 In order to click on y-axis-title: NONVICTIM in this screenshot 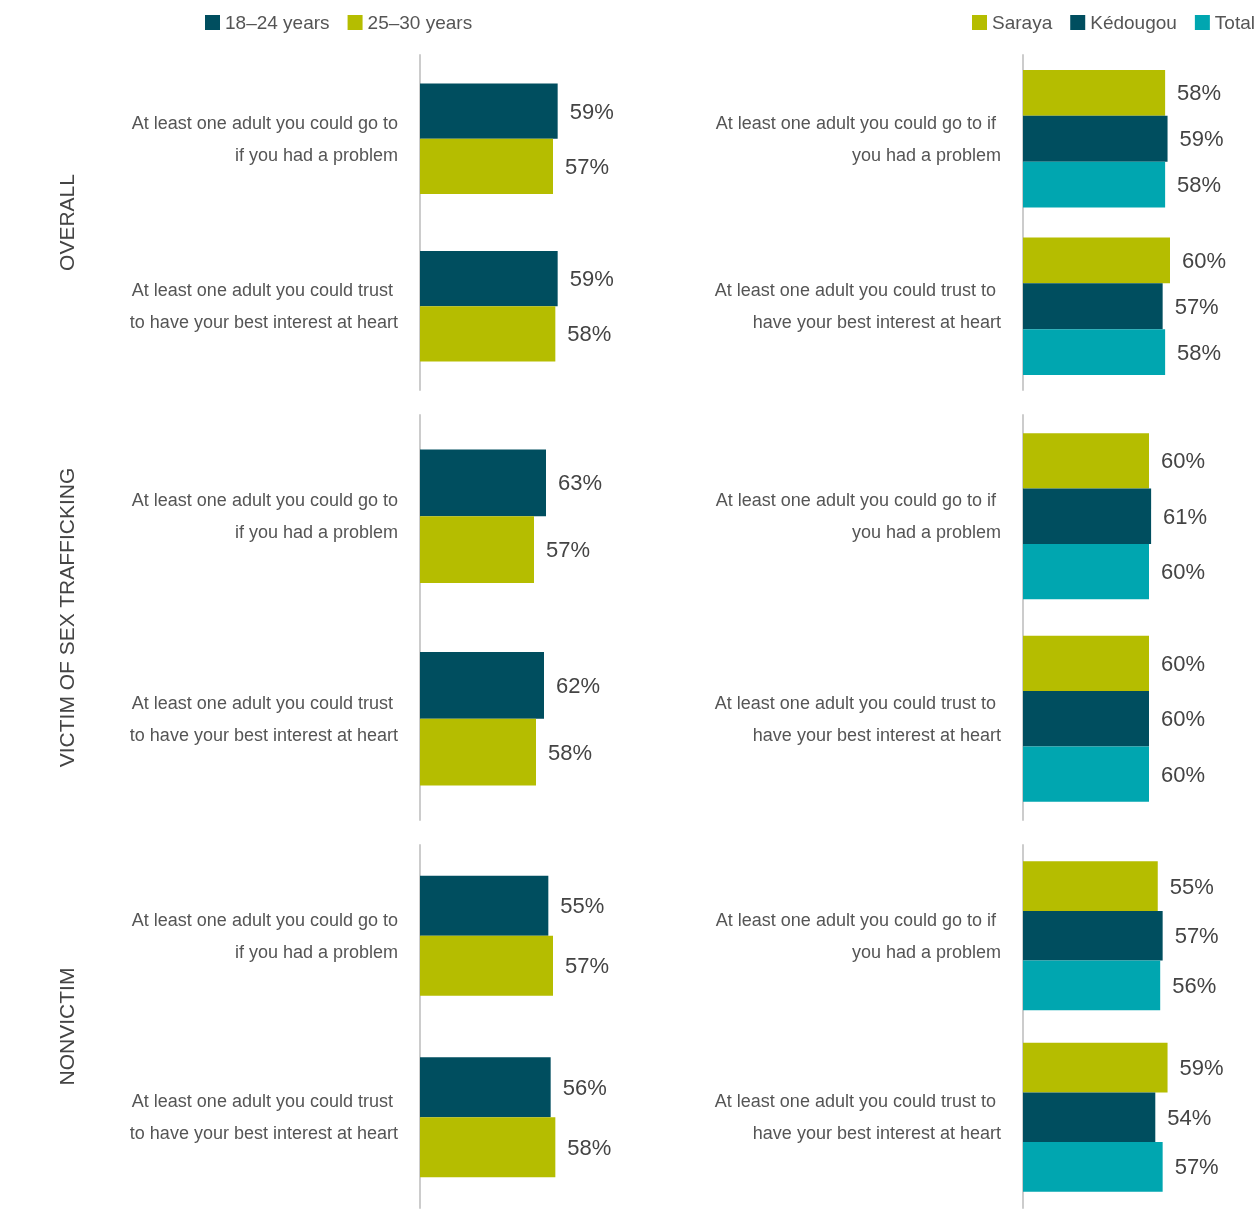, I will do `click(66, 1026)`.